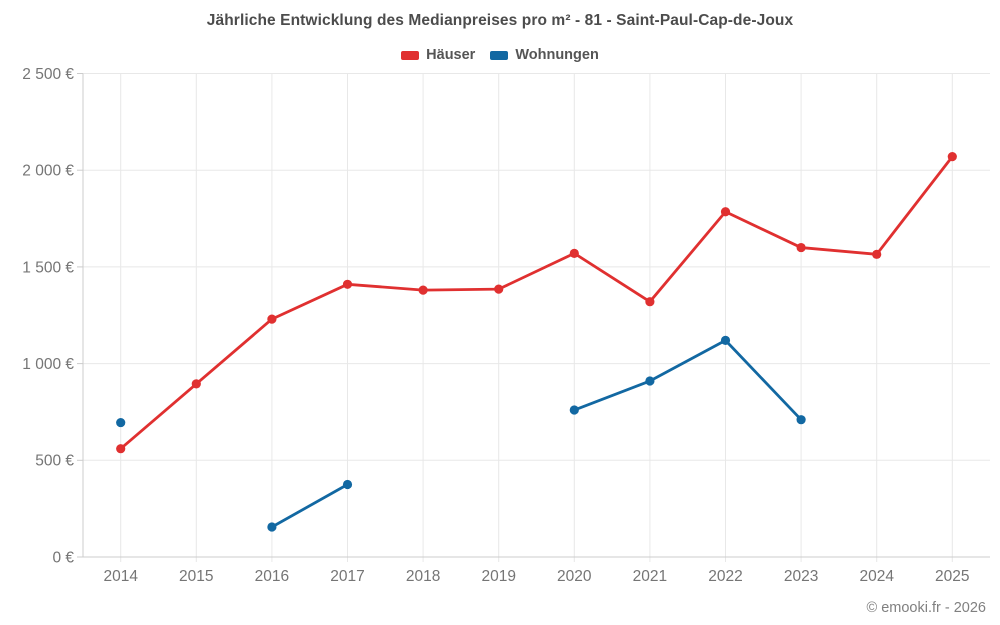  Describe the element at coordinates (196, 576) in the screenshot. I see `x-axis-label: 2015` at that location.